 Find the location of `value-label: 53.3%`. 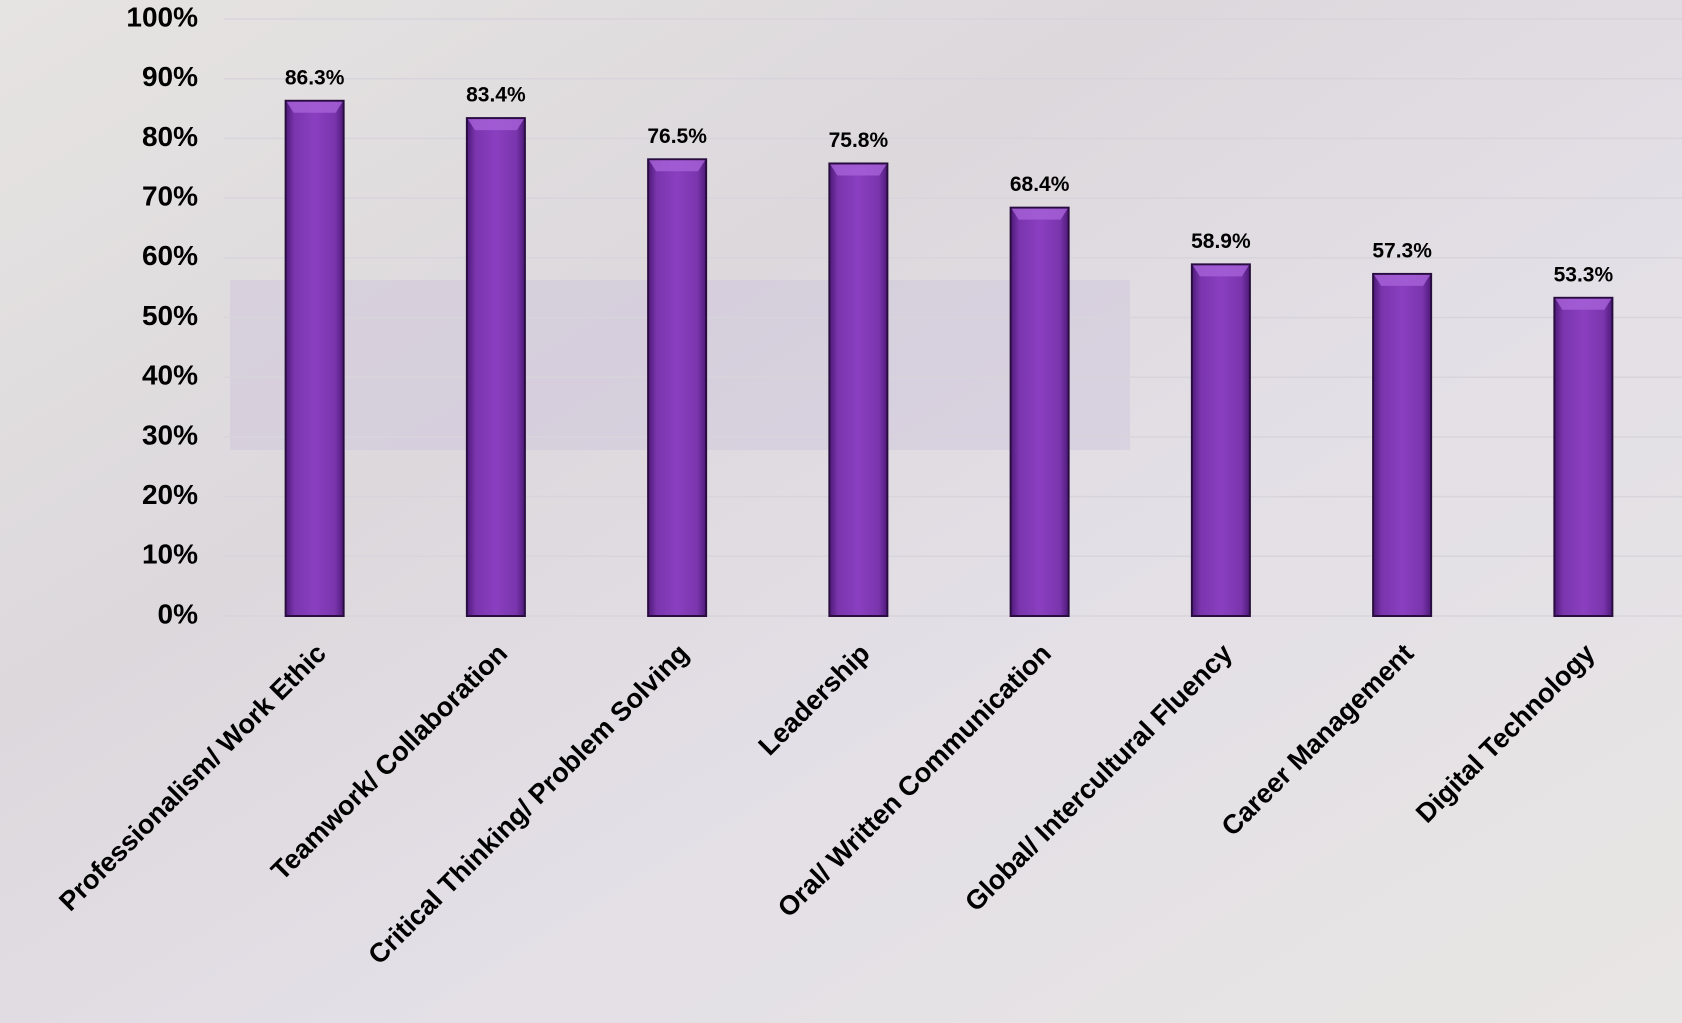

value-label: 53.3% is located at coordinates (1584, 274).